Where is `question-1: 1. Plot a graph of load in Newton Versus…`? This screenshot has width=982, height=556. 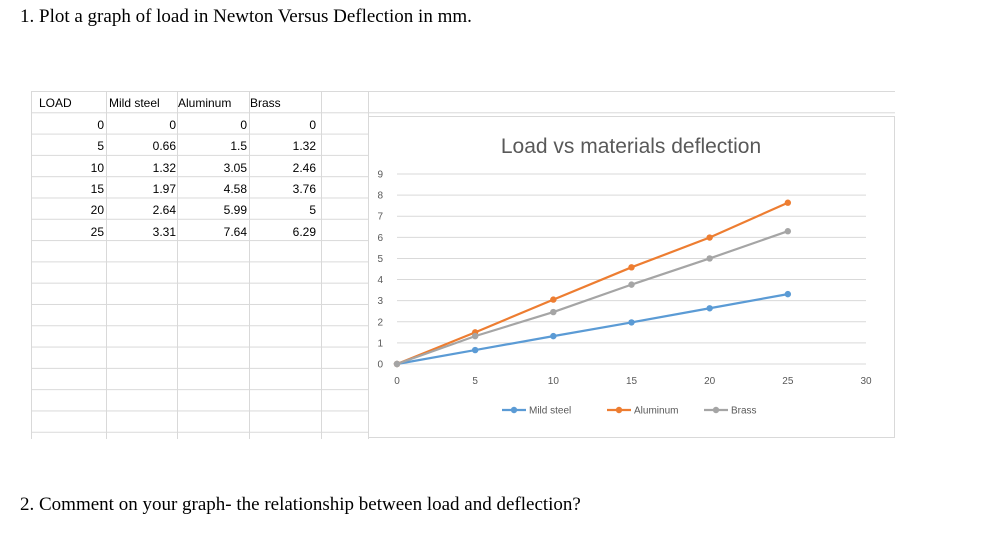 question-1: 1. Plot a graph of load in Newton Versus… is located at coordinates (246, 16).